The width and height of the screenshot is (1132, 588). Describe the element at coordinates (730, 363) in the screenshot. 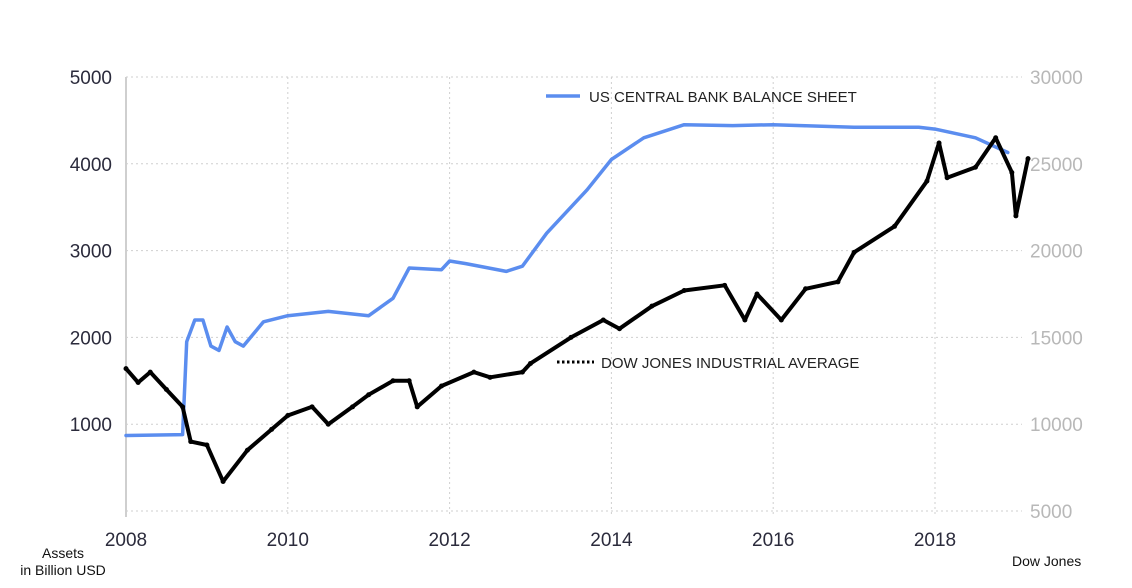

I see `legend-label-dow-jones: DOW JONES INDUSTRIAL AVERAGE` at that location.